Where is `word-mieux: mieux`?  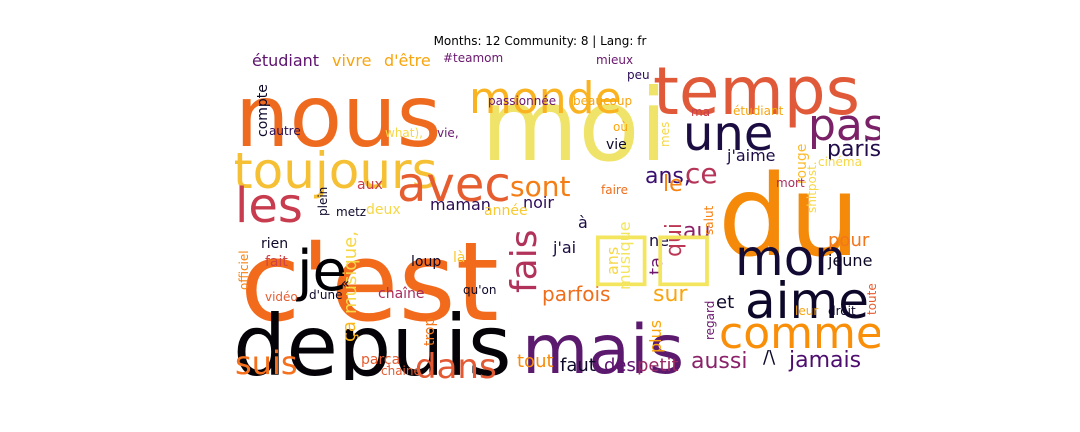 word-mieux: mieux is located at coordinates (614, 60).